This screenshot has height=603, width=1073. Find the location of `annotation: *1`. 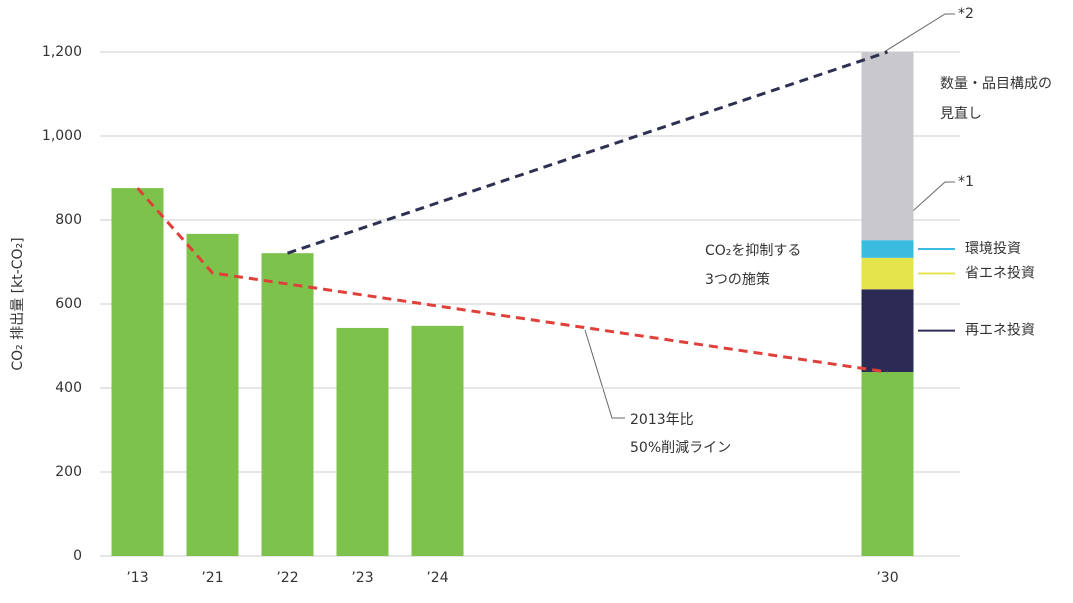

annotation: *1 is located at coordinates (966, 182).